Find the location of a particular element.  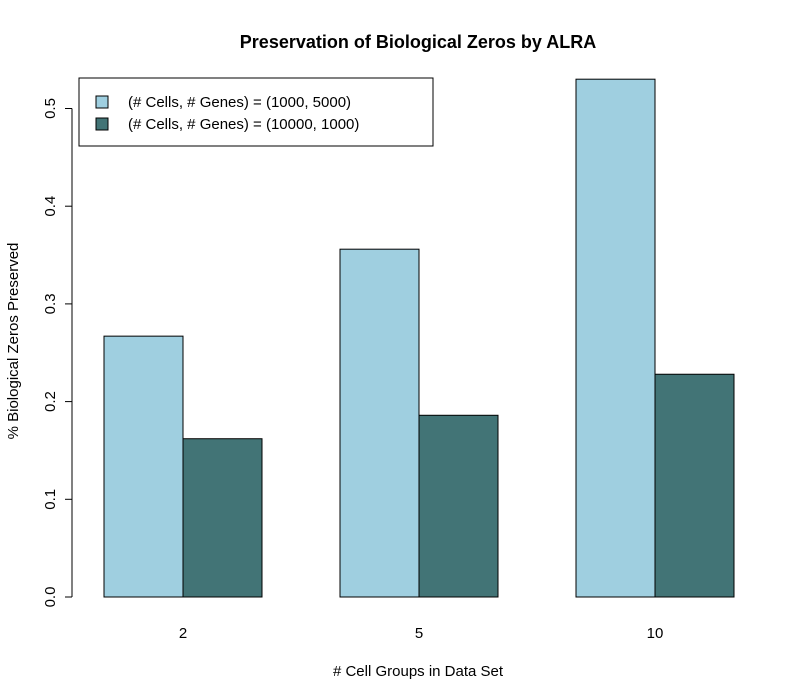

legend-box is located at coordinates (256, 112).